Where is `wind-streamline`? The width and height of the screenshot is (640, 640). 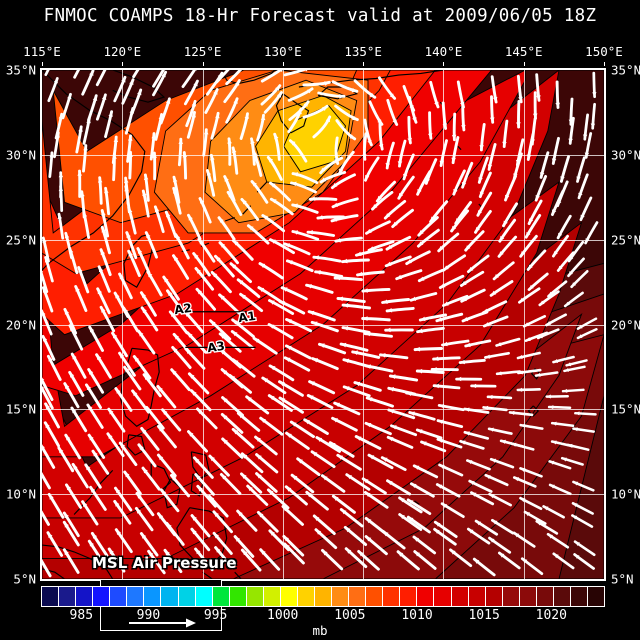
wind-streamline is located at coordinates (48, 397).